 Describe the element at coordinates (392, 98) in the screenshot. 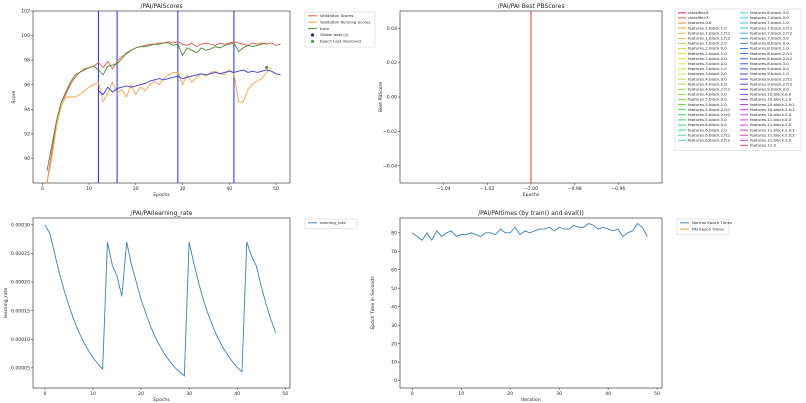

I see `y-tick-label: 0.00` at that location.